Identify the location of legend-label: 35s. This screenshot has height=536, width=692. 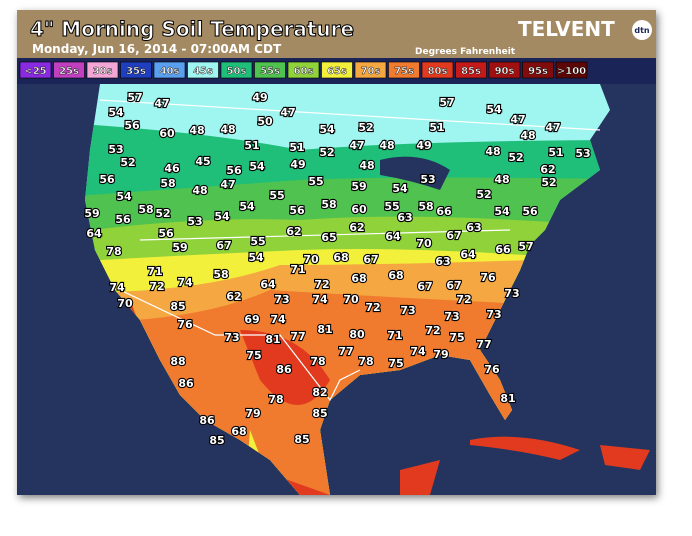
(136, 71).